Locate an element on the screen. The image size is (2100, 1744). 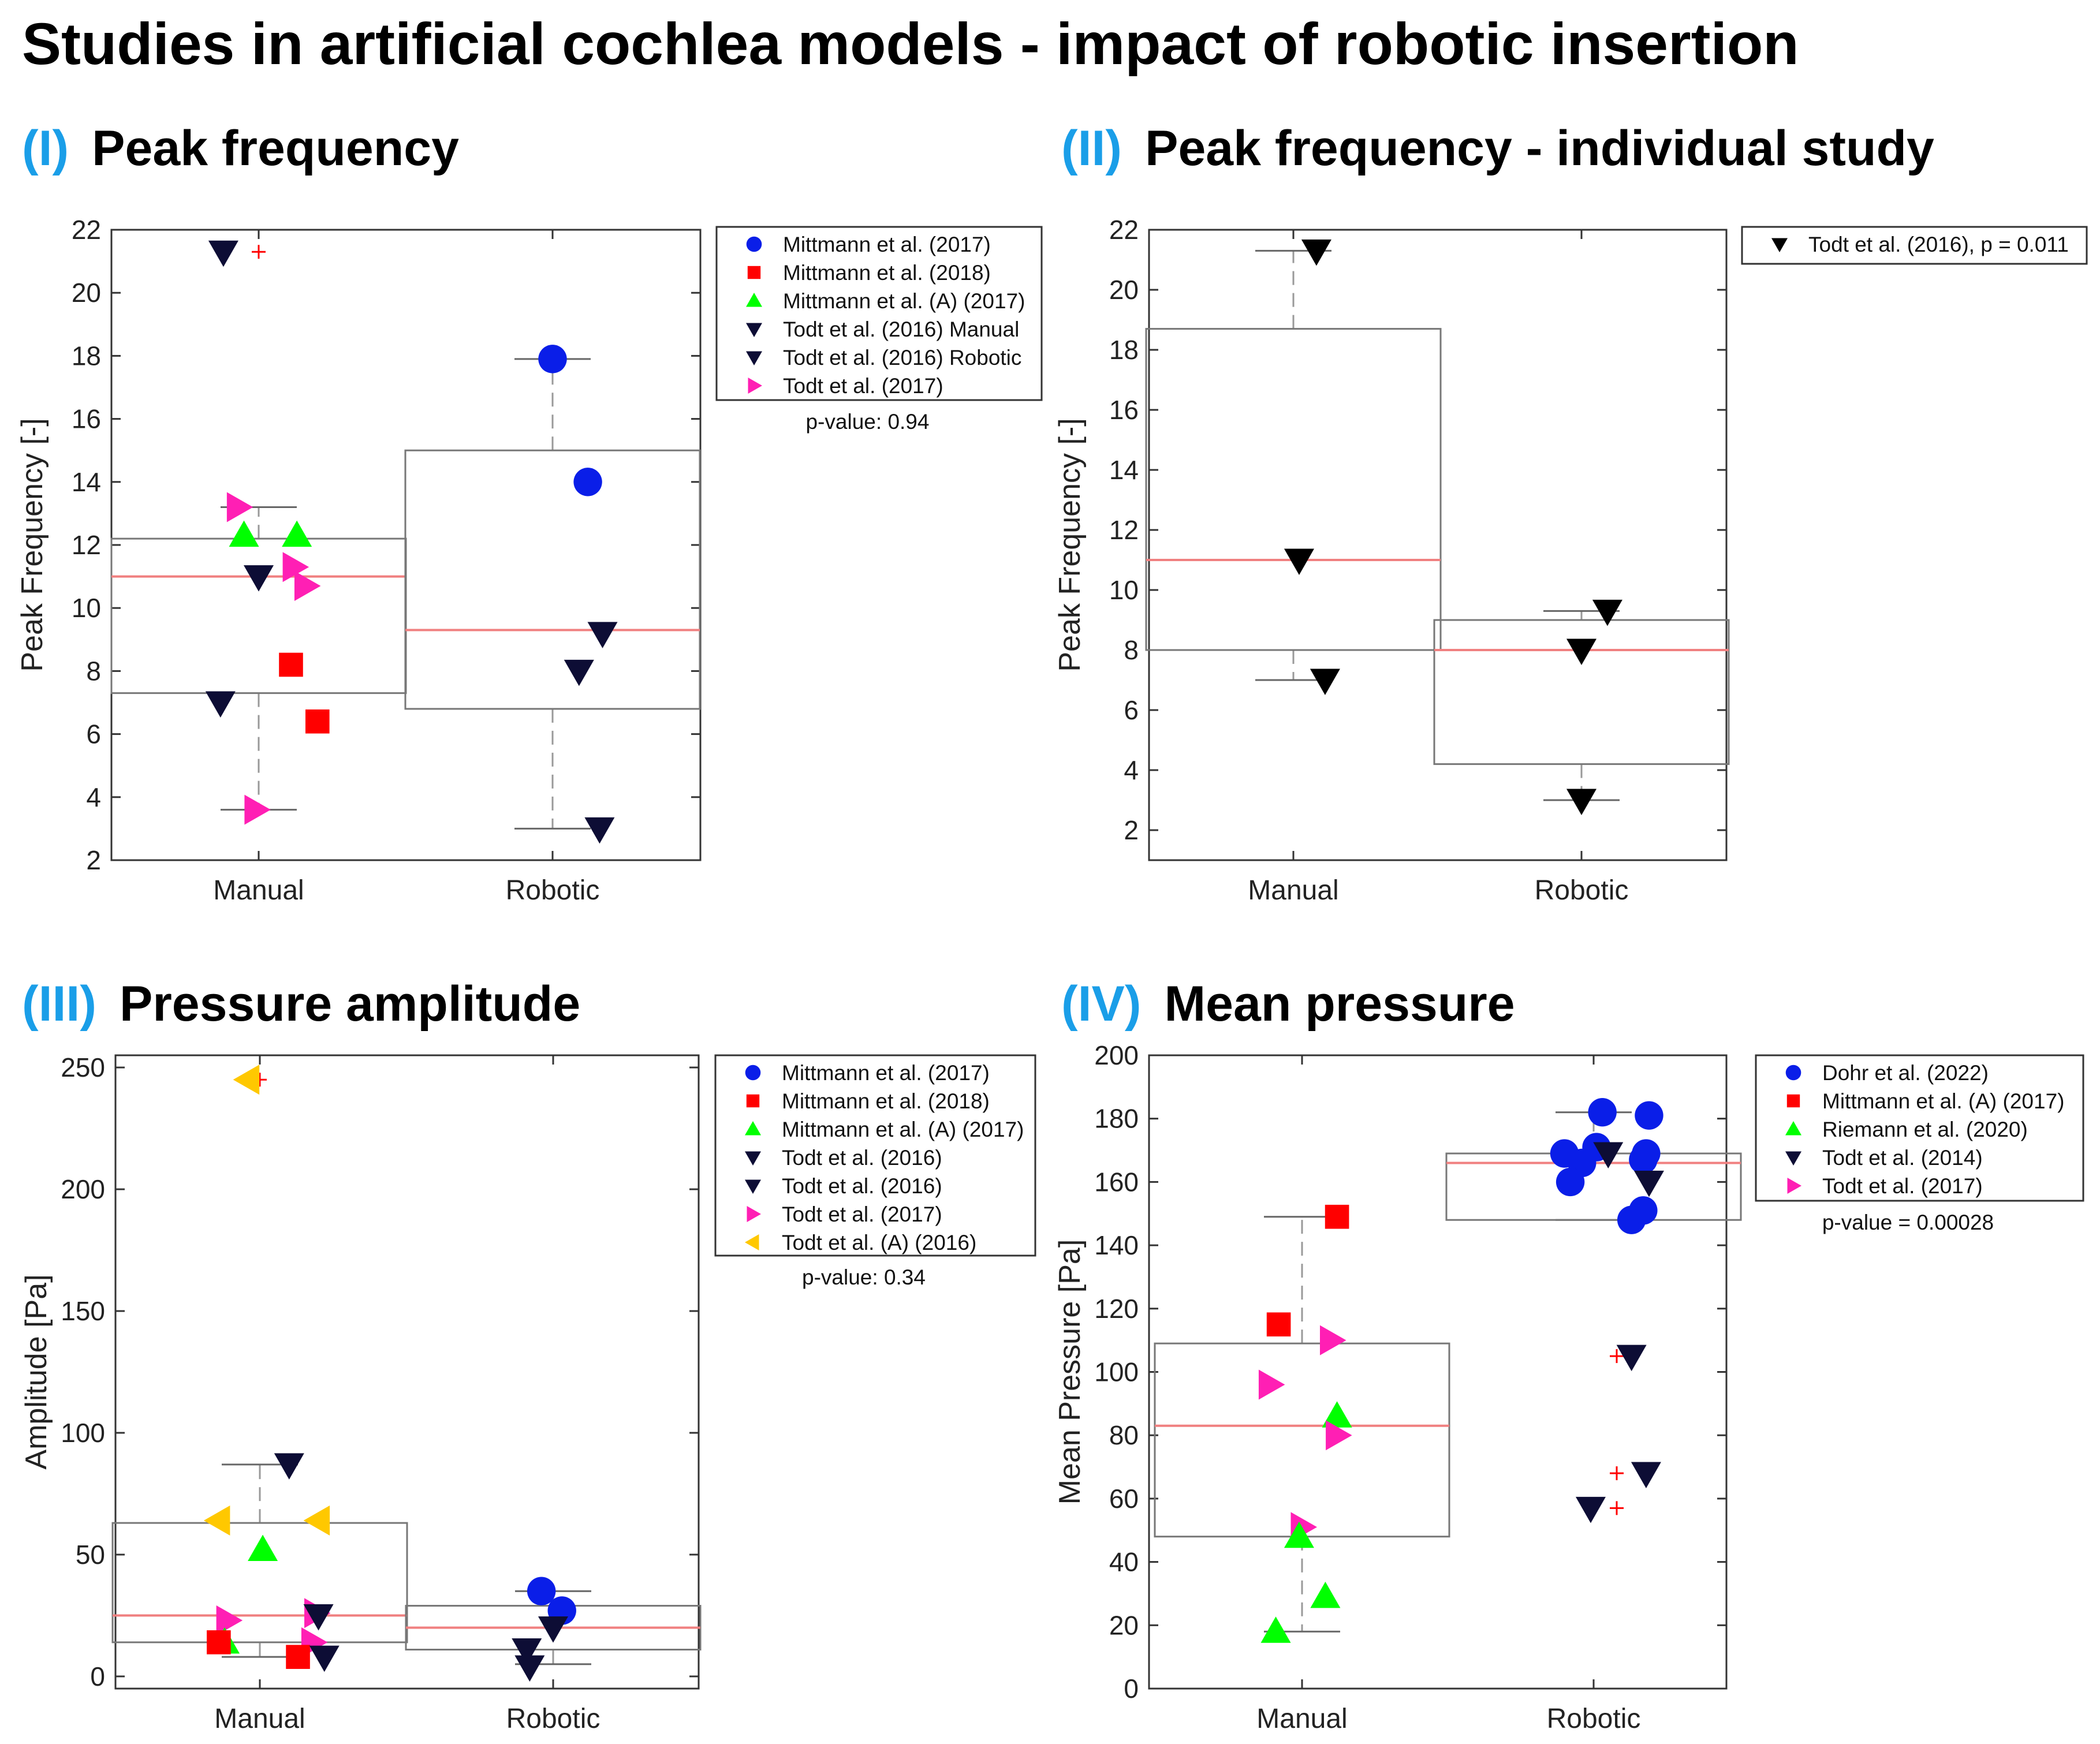
y-axis-label: Peak Frequency [-] is located at coordinates (32, 544).